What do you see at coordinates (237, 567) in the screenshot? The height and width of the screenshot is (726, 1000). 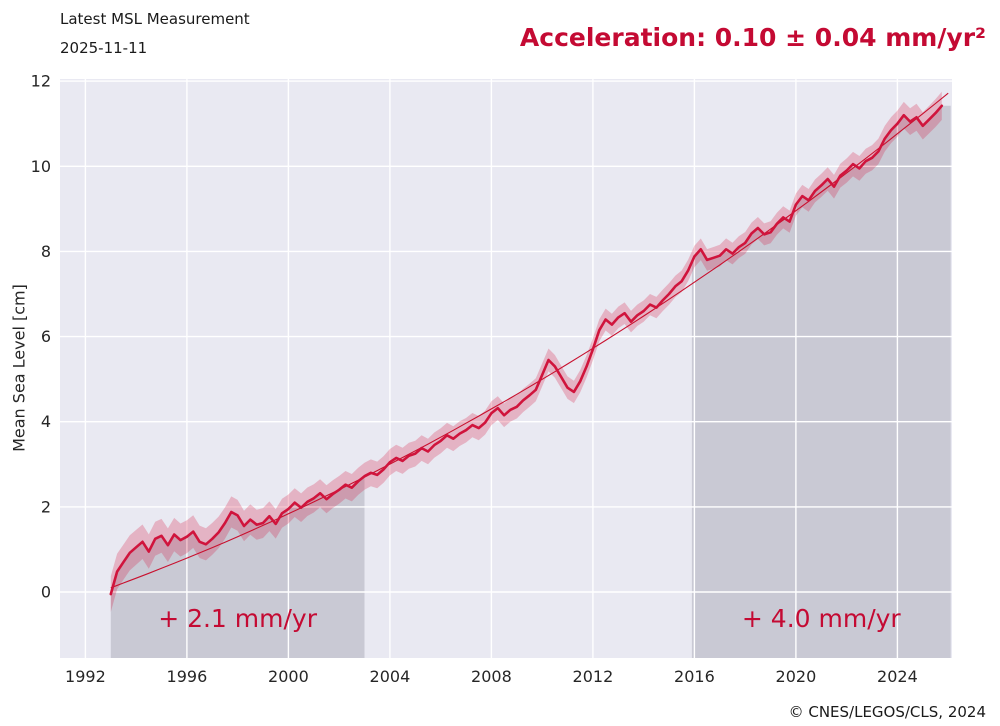 I see `trend-period-shade` at bounding box center [237, 567].